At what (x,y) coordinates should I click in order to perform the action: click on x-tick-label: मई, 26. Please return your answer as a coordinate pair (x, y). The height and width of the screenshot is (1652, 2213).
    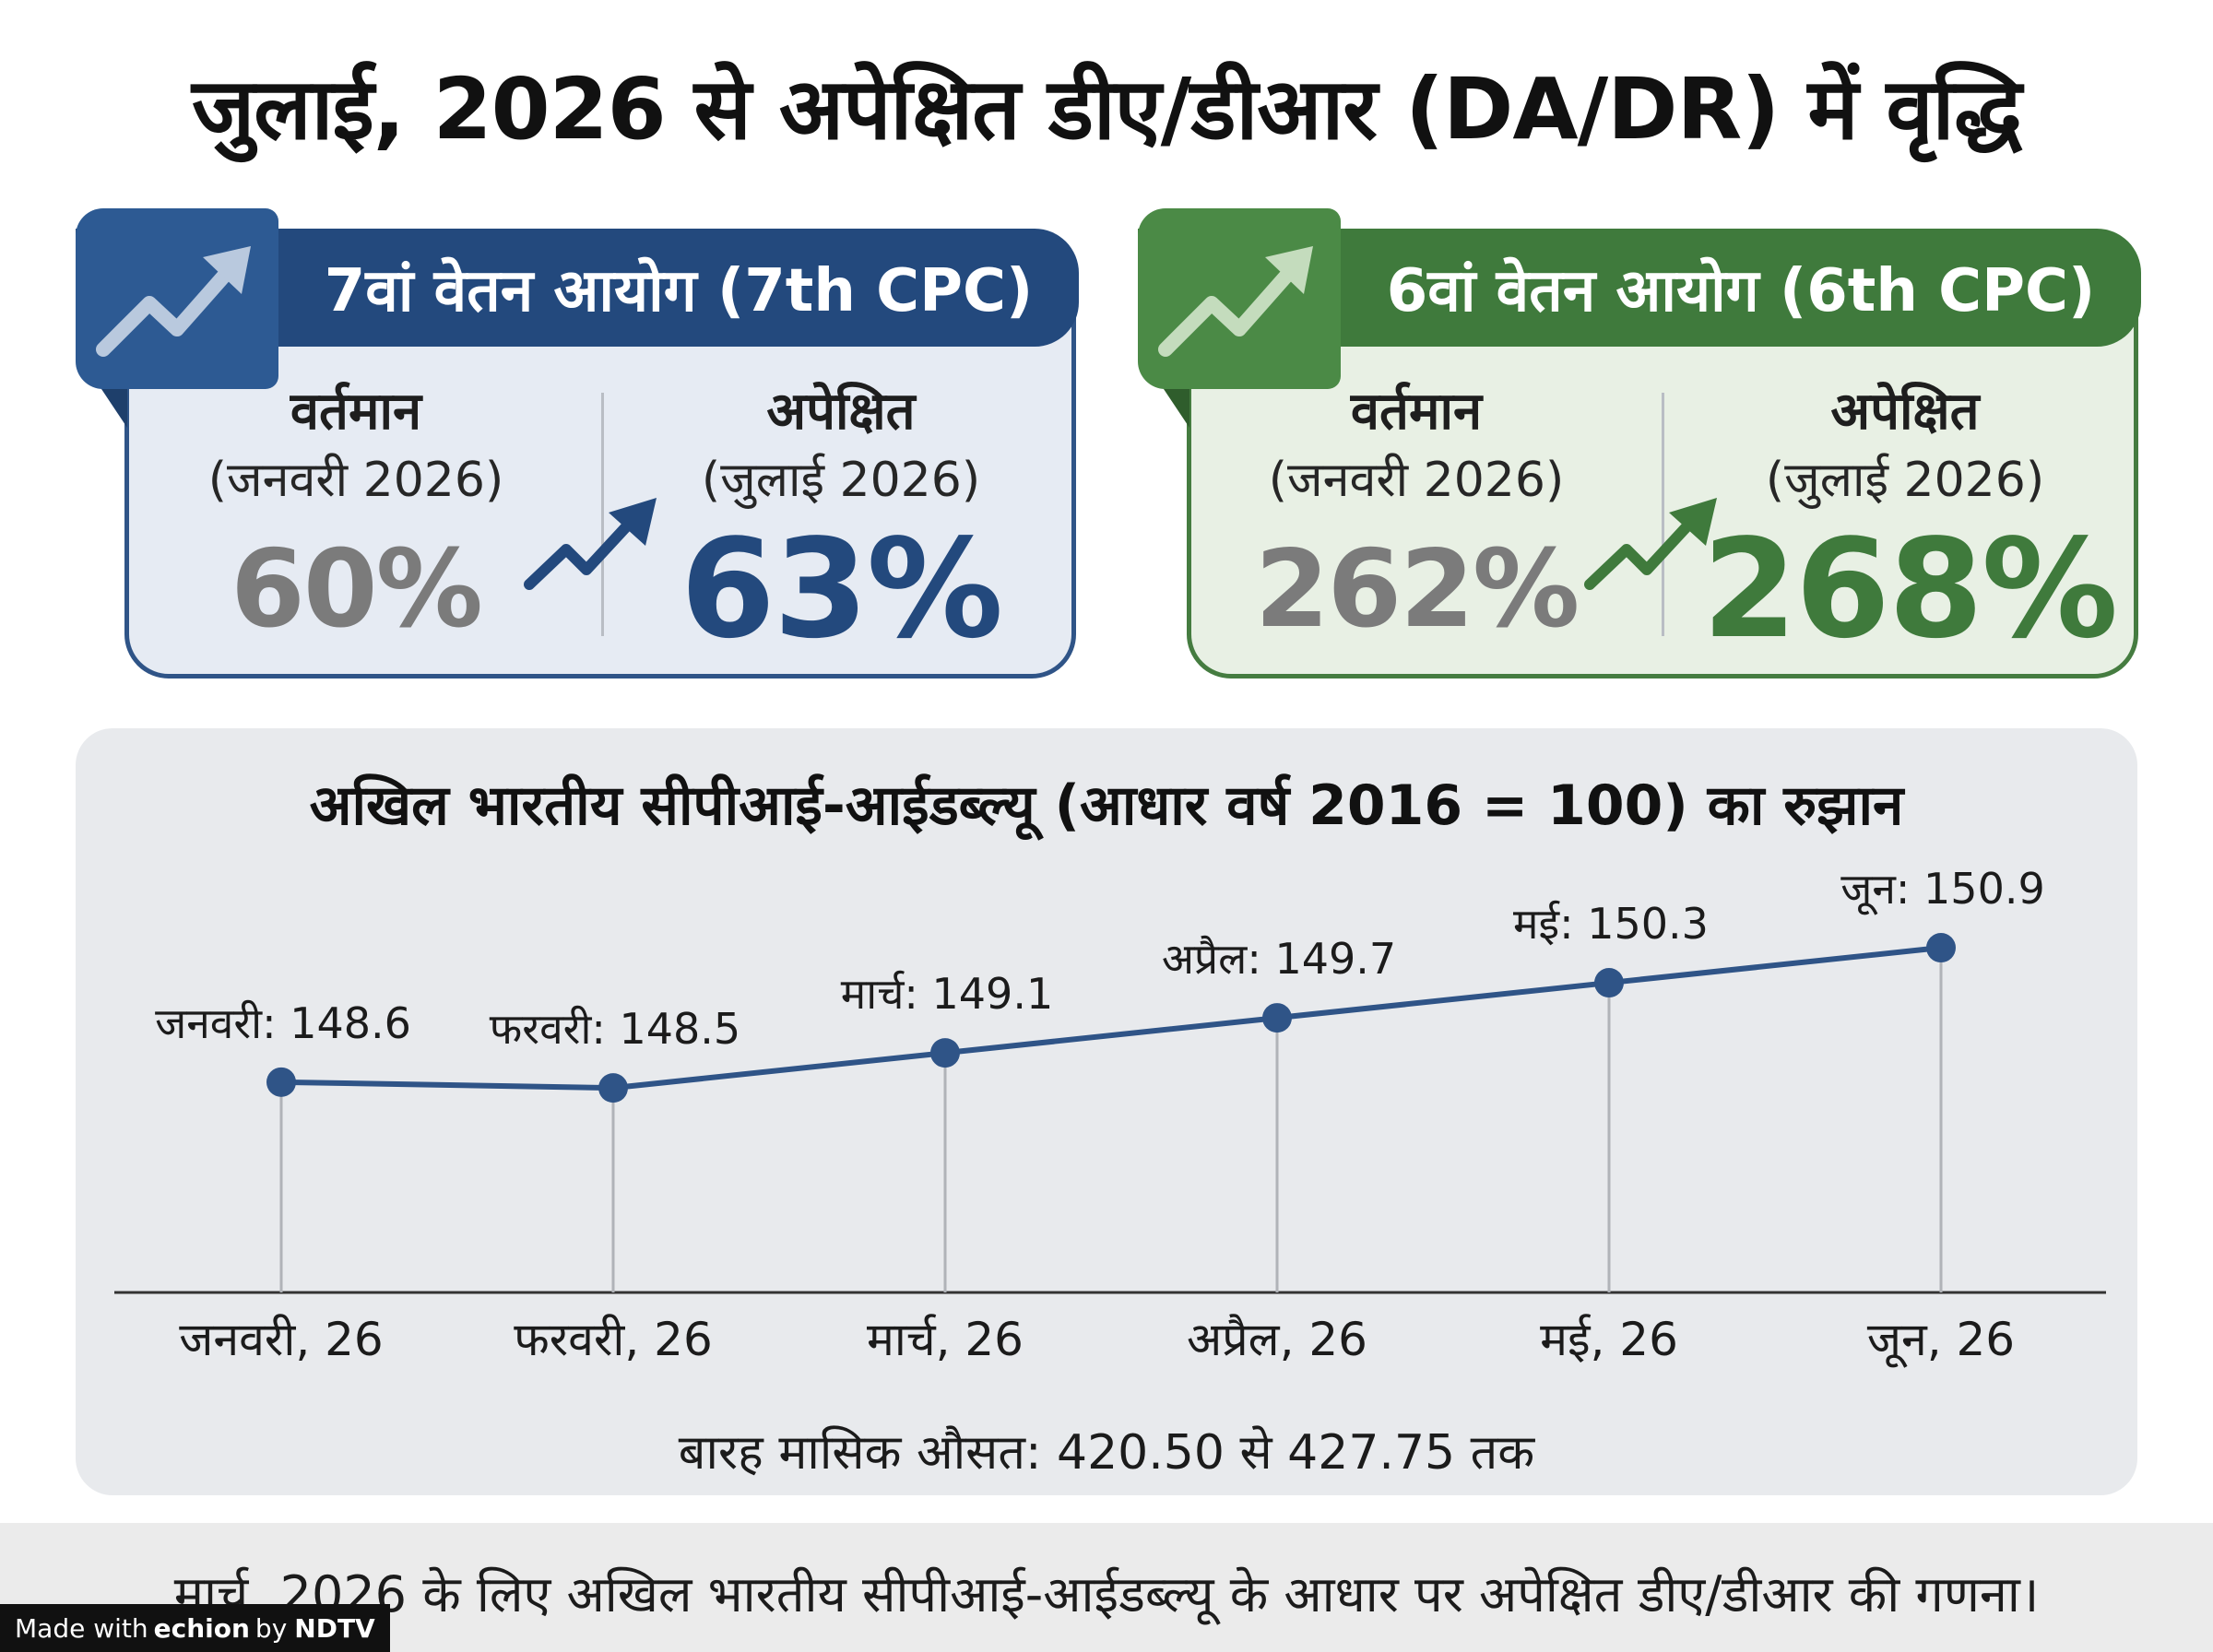
    Looking at the image, I should click on (1609, 1339).